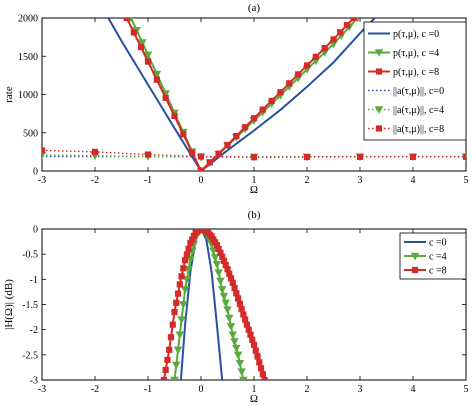  I want to click on y-tick-label: -1.5, so click(30, 305).